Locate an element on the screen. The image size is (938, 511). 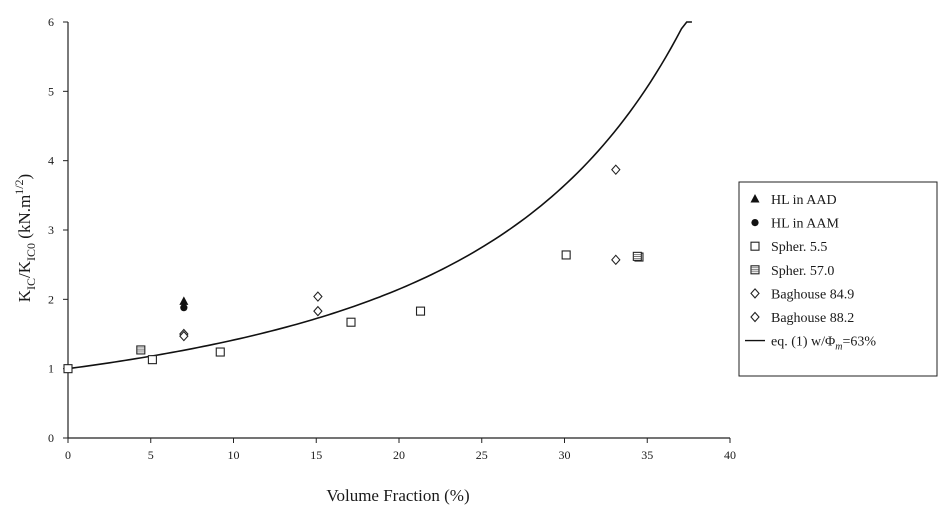
legend-label: HL in AAM is located at coordinates (805, 224).